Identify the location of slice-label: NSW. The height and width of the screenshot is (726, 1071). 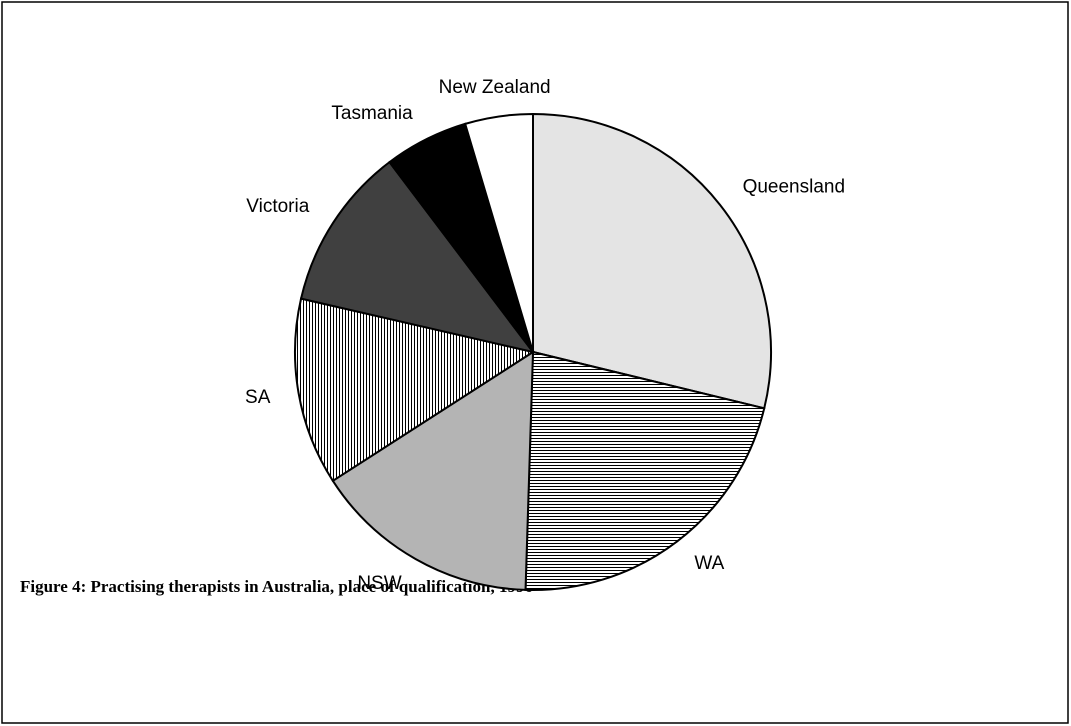
(379, 583).